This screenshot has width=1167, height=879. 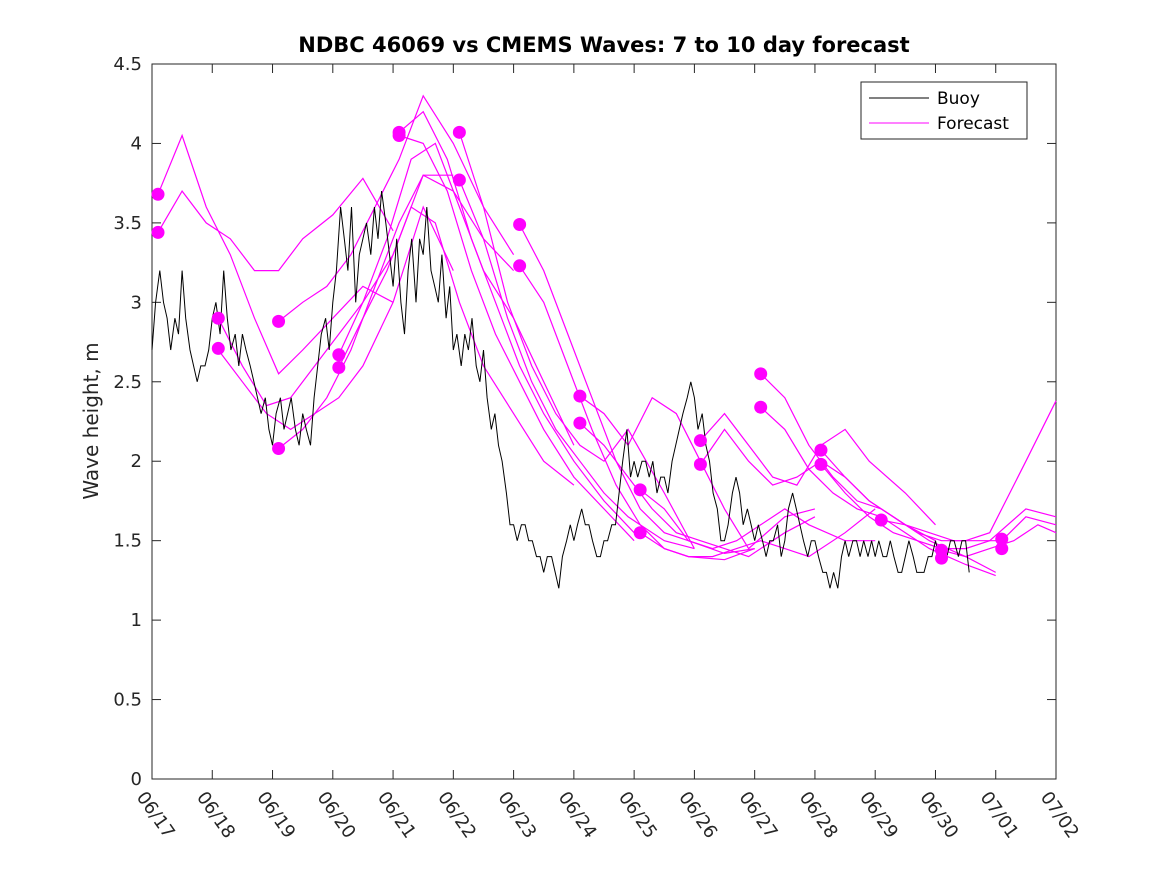 What do you see at coordinates (91, 420) in the screenshot?
I see `y-axis-label: Wave height, m` at bounding box center [91, 420].